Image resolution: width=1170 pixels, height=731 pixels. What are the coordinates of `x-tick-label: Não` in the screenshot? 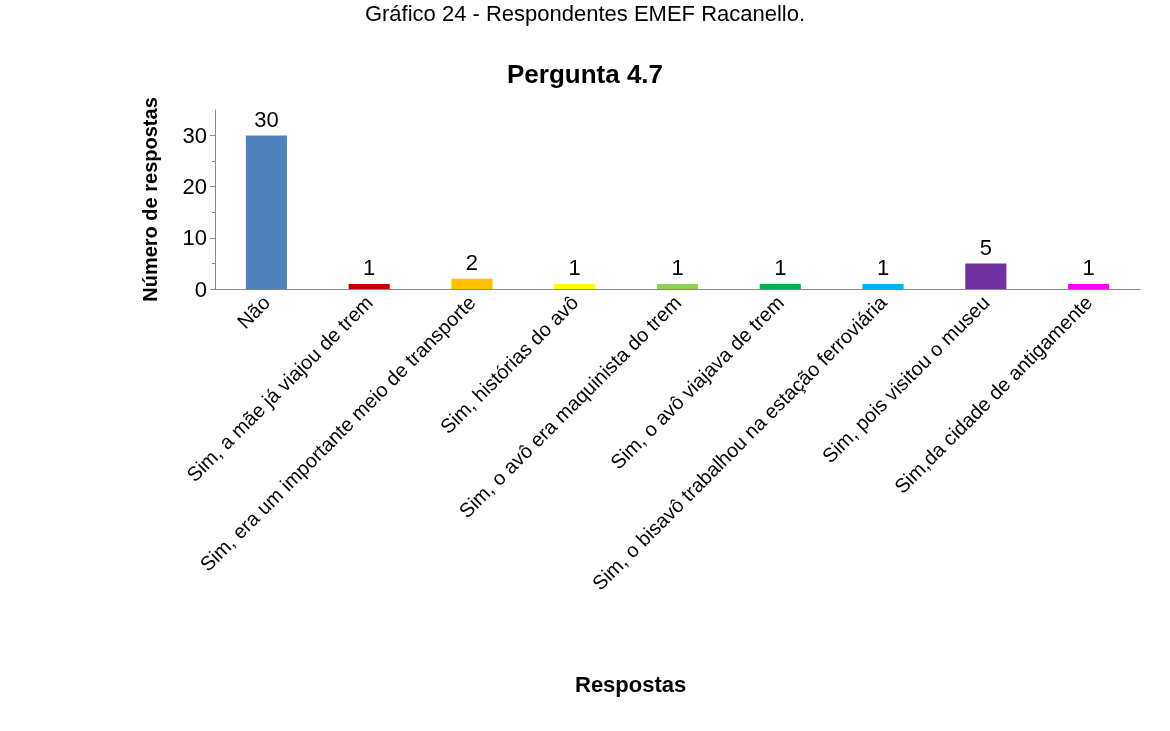 It's located at (253, 312).